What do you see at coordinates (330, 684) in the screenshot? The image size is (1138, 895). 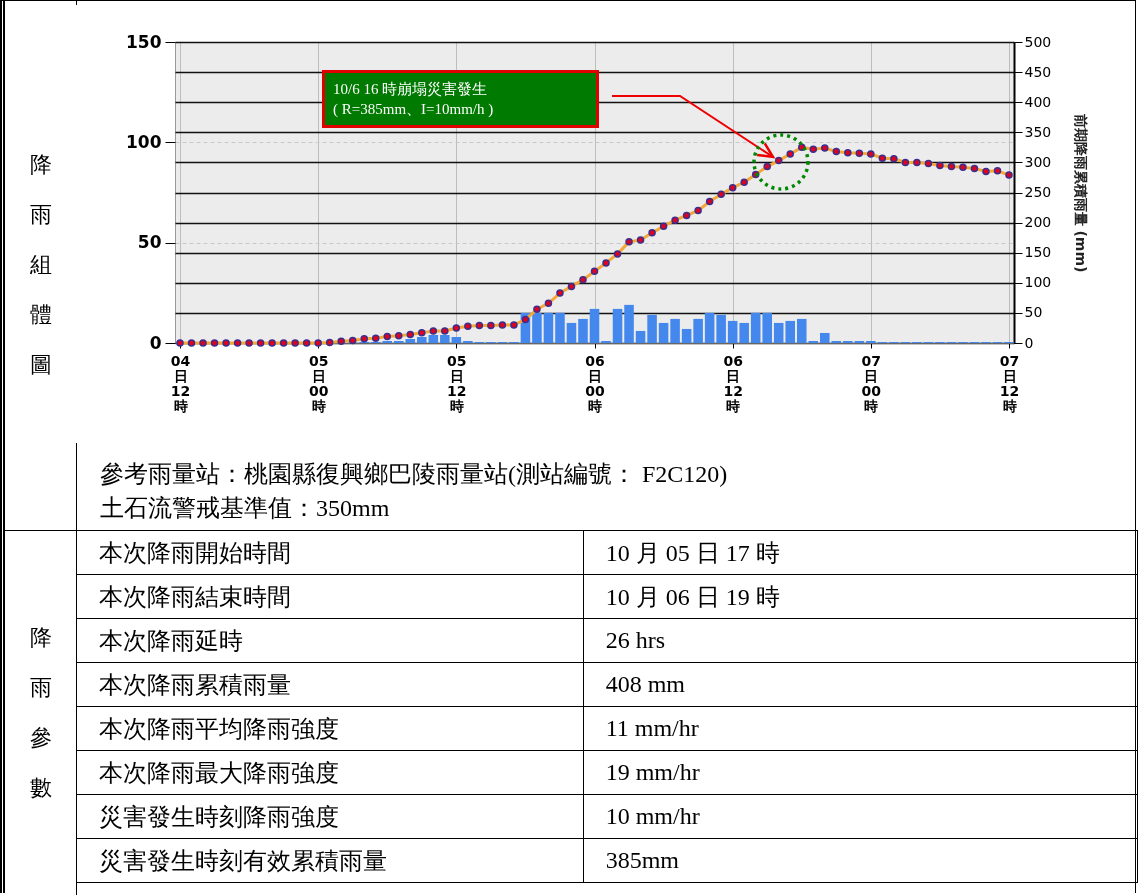 I see `text: 本次降雨累積雨量` at bounding box center [330, 684].